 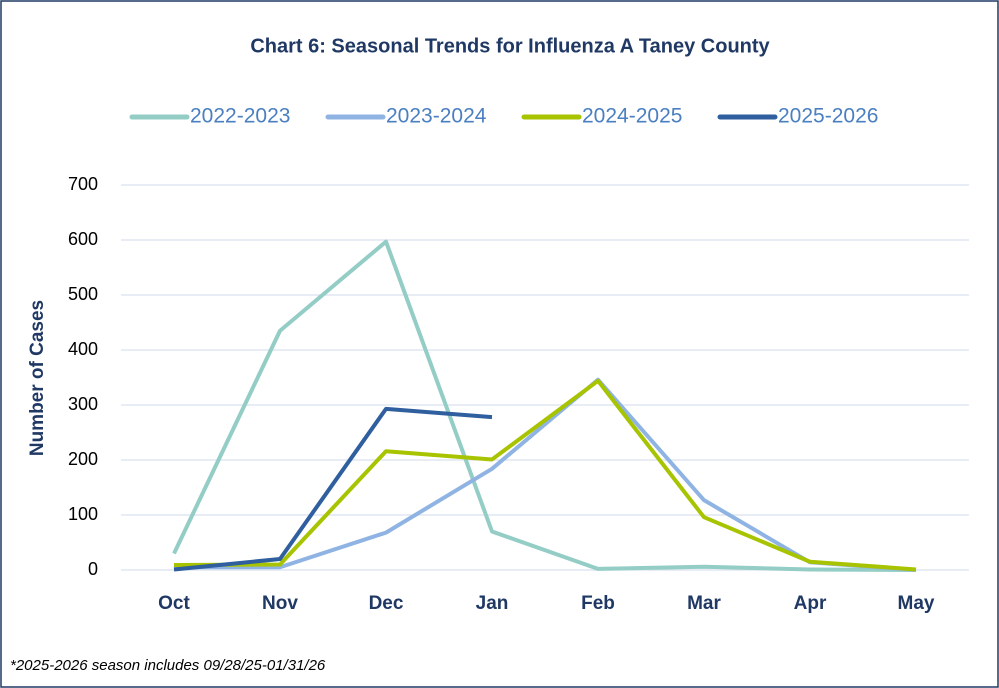 I want to click on y-tick-label: 500, so click(x=83, y=294).